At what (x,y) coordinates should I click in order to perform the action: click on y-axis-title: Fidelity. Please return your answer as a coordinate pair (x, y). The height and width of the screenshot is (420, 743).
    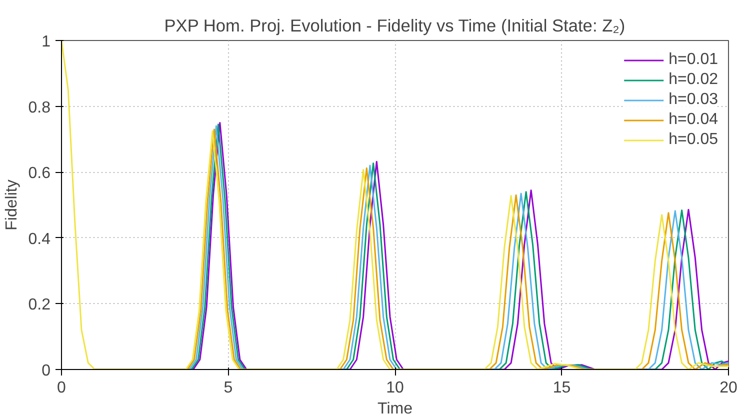
    Looking at the image, I should click on (11, 205).